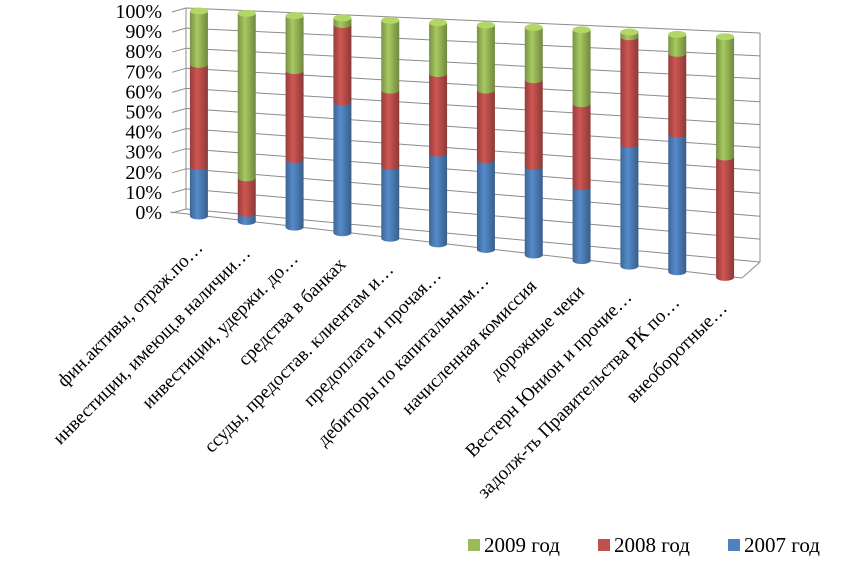 The width and height of the screenshot is (841, 562). What do you see at coordinates (751, 270) in the screenshot?
I see `floor-right-edge` at bounding box center [751, 270].